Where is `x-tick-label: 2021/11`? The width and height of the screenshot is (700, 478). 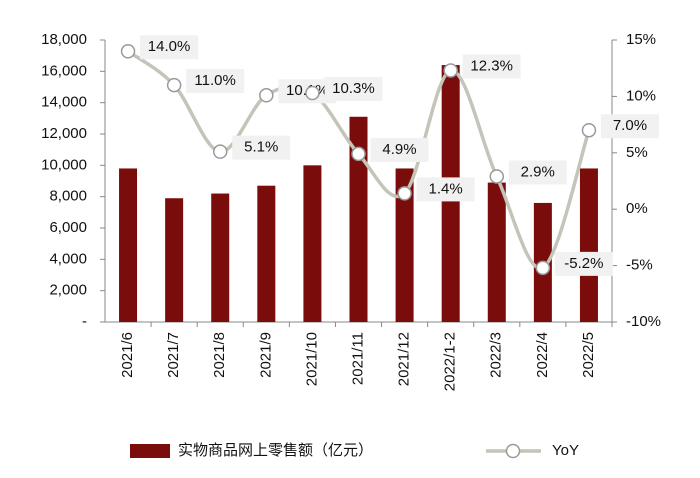 x-tick-label: 2021/11 is located at coordinates (357, 358).